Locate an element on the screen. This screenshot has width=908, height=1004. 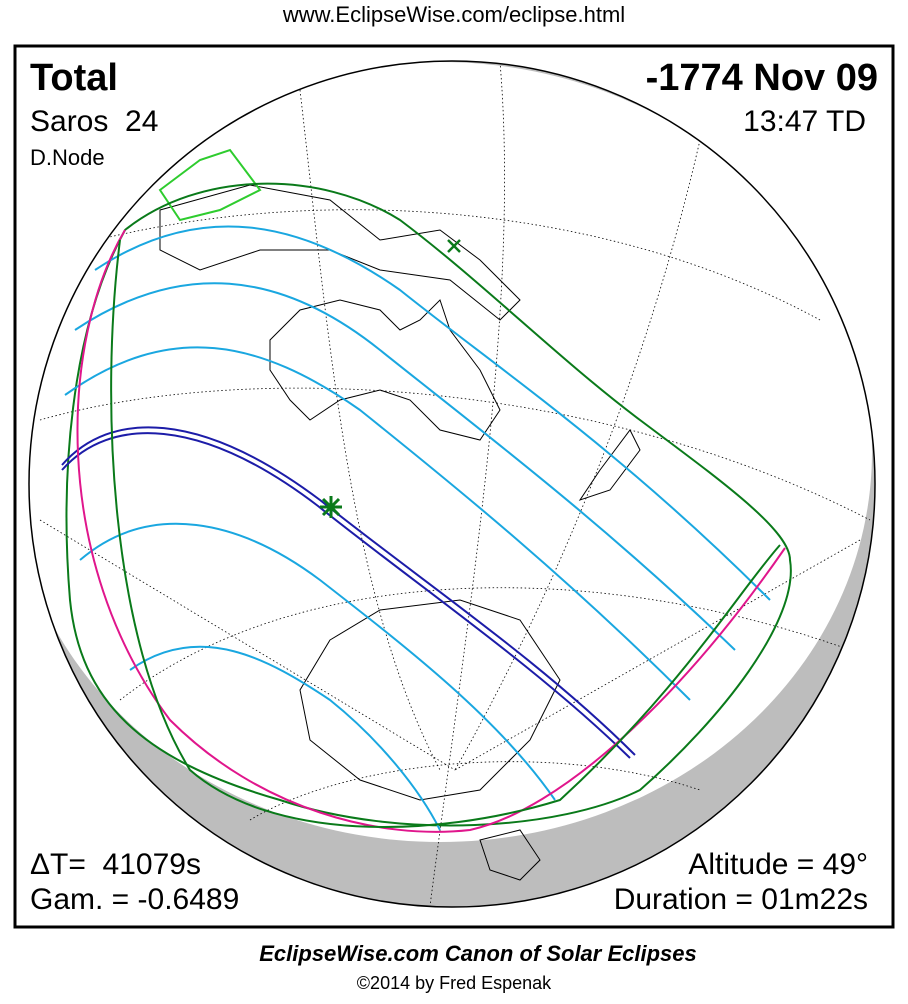
delta-t: ΔT= 41079s is located at coordinates (115, 864).